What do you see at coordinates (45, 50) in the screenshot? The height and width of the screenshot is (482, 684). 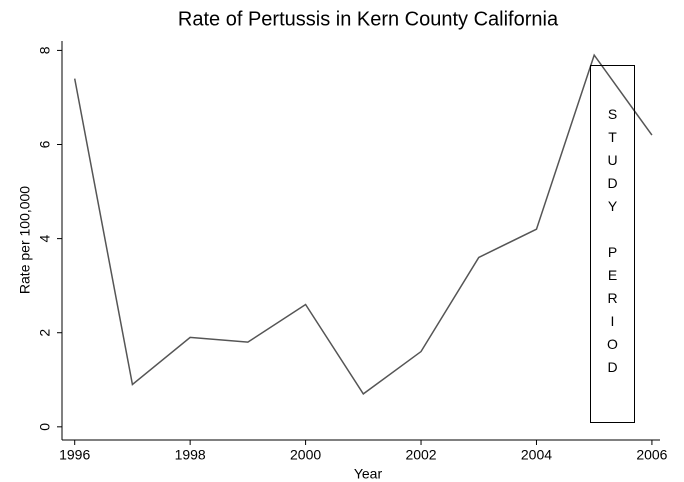 I see `y-tick-label: 8` at bounding box center [45, 50].